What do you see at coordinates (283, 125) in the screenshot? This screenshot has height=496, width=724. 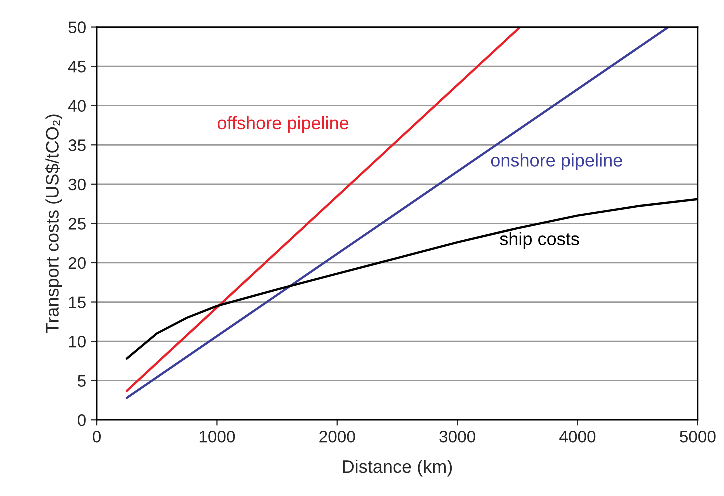 I see `text: offshore pipeline` at bounding box center [283, 125].